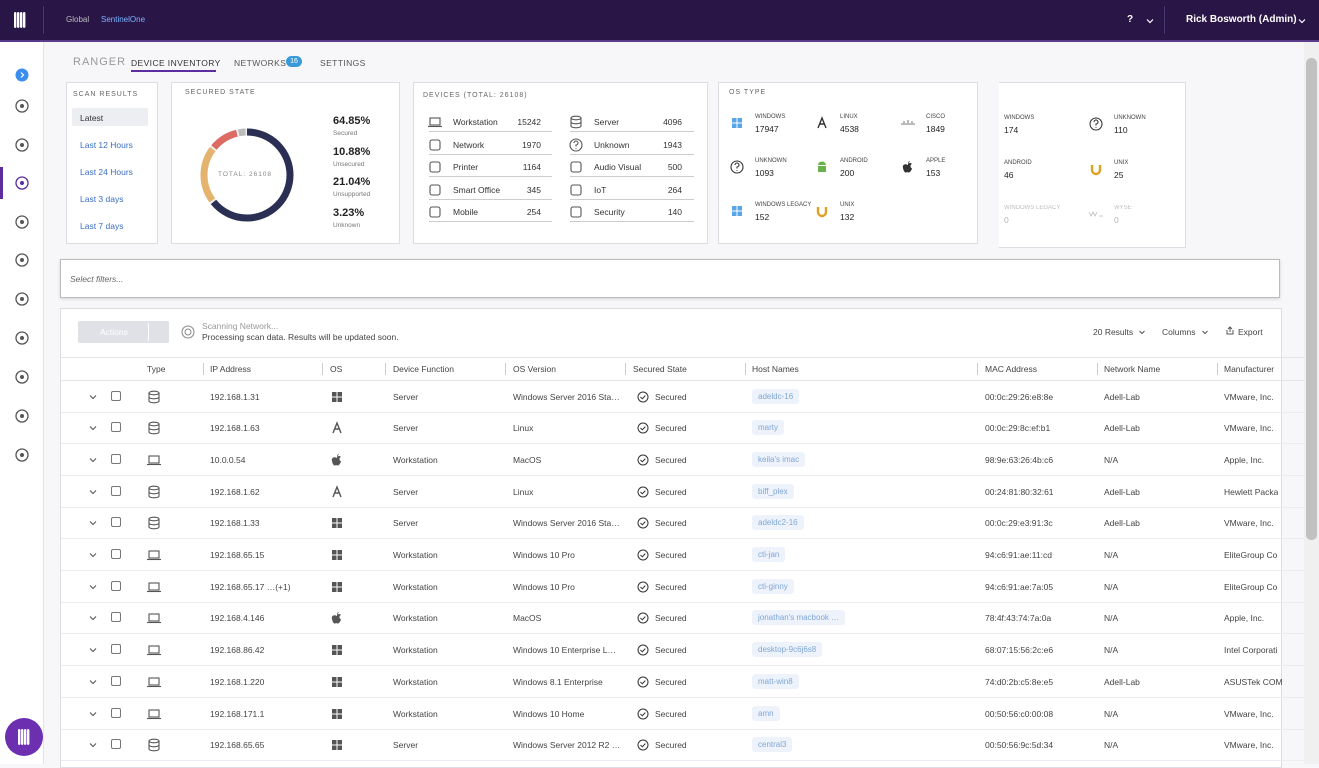 The image size is (1319, 768). I want to click on device-name: Unknown, so click(612, 144).